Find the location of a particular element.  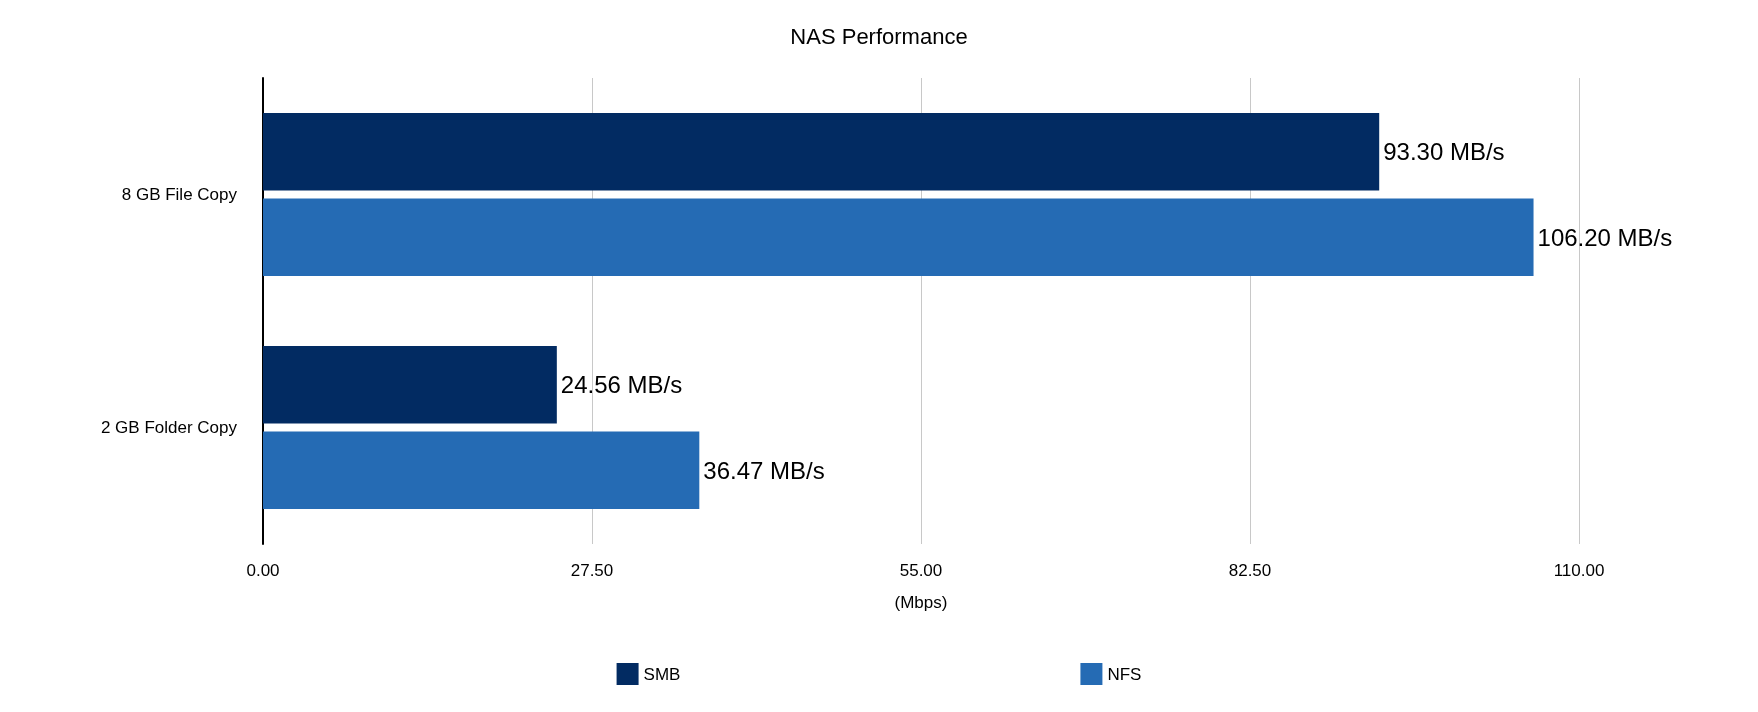

x-axis-title: (Mbps) is located at coordinates (921, 602).